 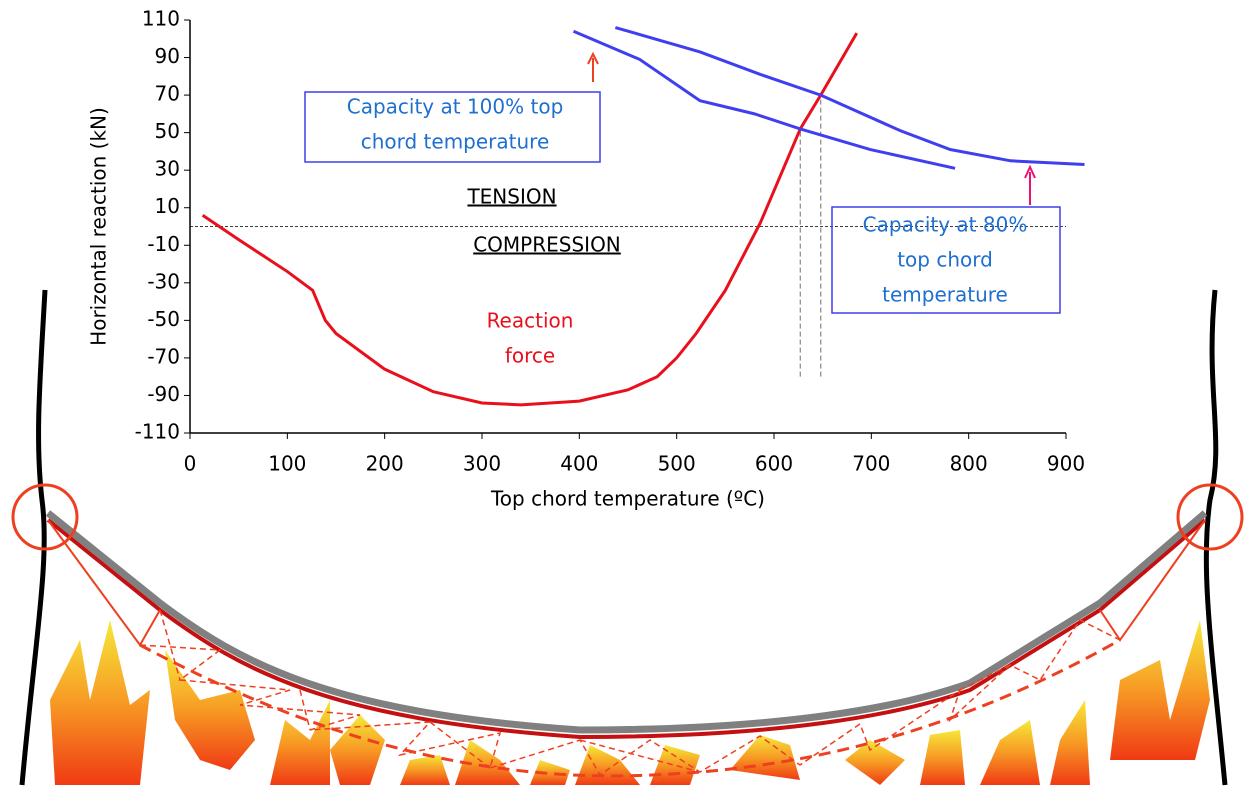 I want to click on annotation: force, so click(x=530, y=356).